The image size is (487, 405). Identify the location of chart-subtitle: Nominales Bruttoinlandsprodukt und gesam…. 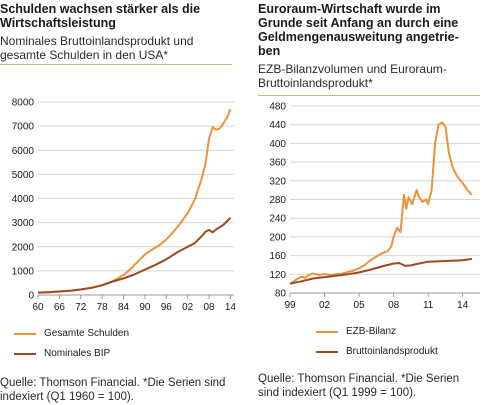
(97, 48).